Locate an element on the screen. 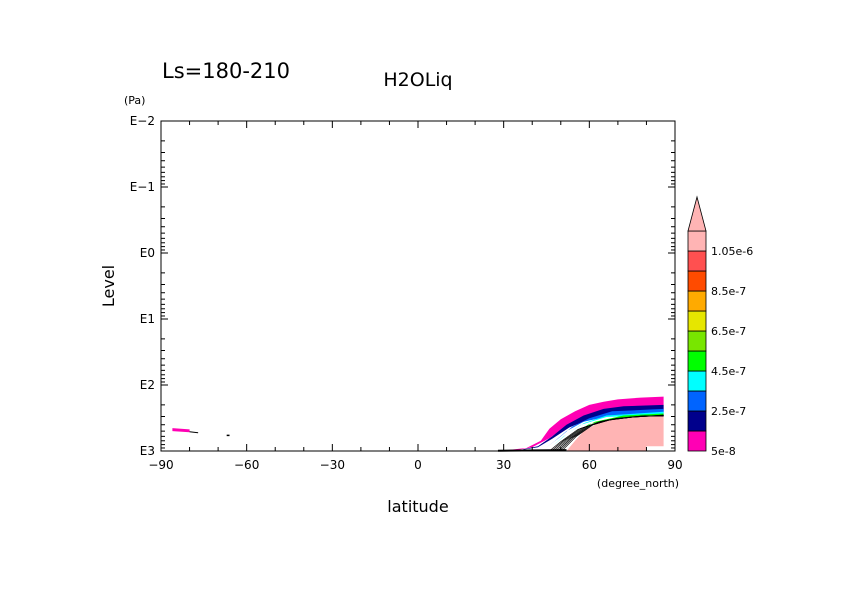 This screenshot has height=595, width=842. legend-extend-arrow is located at coordinates (697, 213).